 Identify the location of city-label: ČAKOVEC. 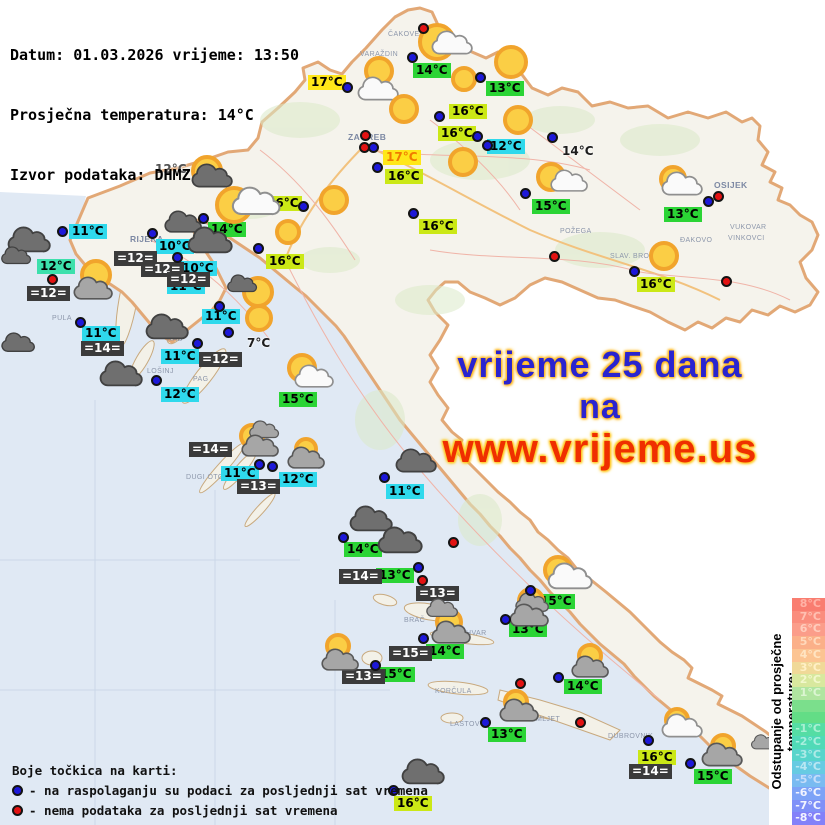
(407, 34).